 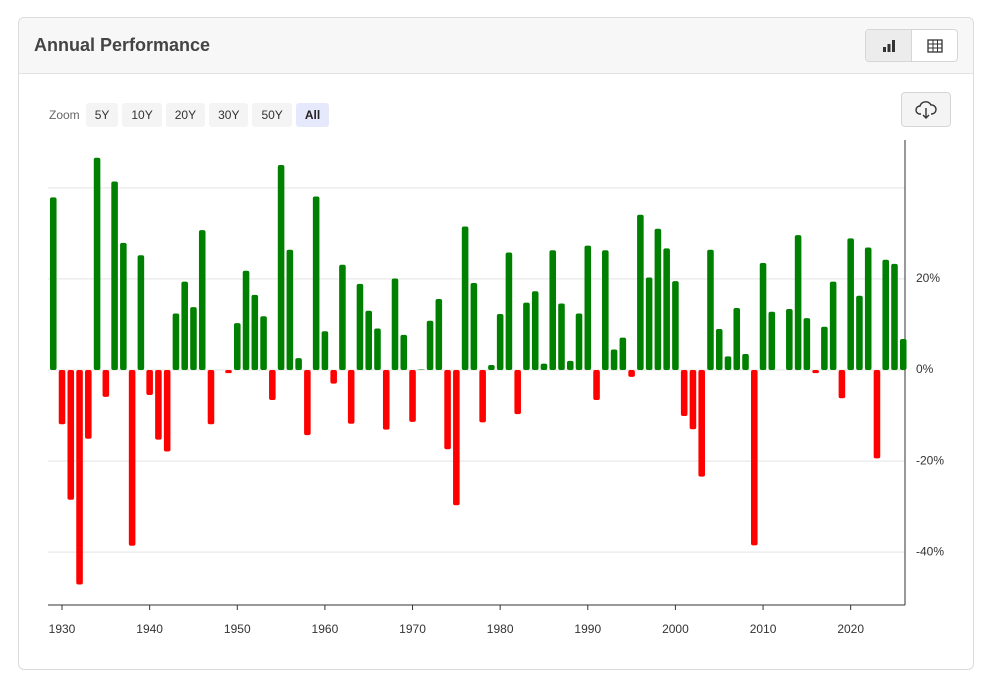 What do you see at coordinates (272, 115) in the screenshot?
I see `zoom-button: 50Y` at bounding box center [272, 115].